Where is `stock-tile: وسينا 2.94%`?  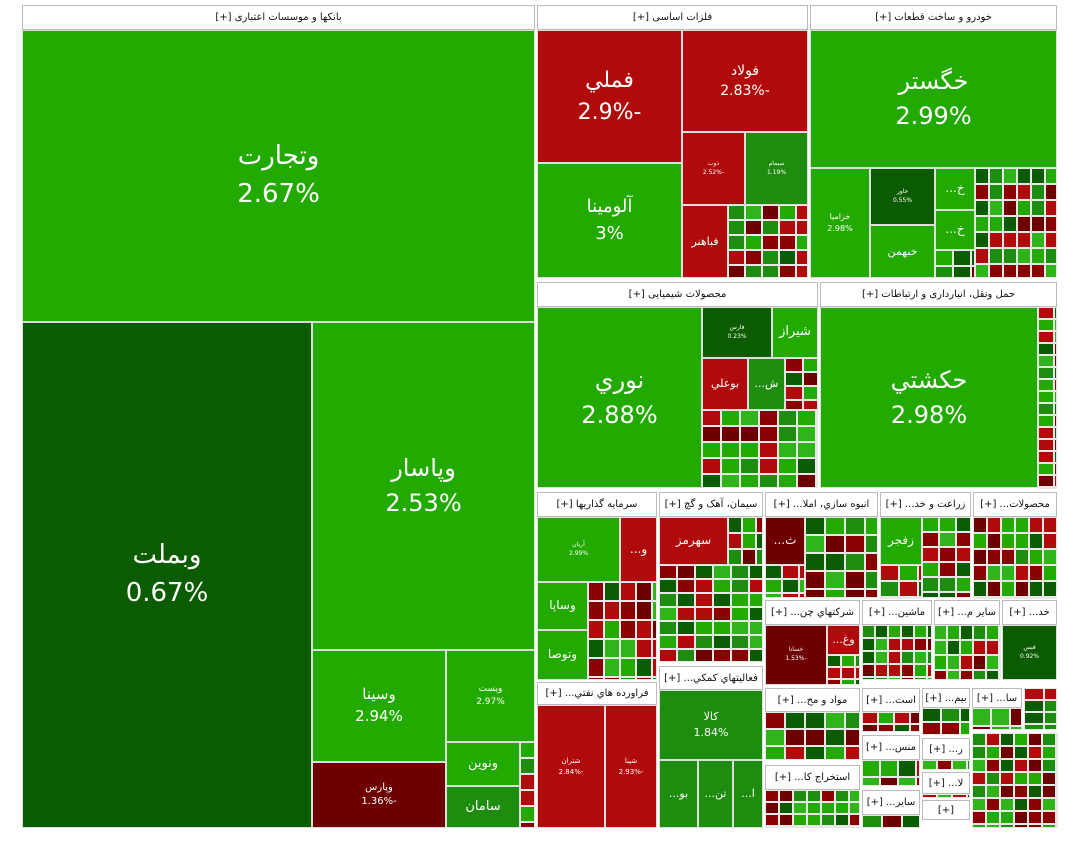
stock-tile: وسينا 2.94% is located at coordinates (379, 706).